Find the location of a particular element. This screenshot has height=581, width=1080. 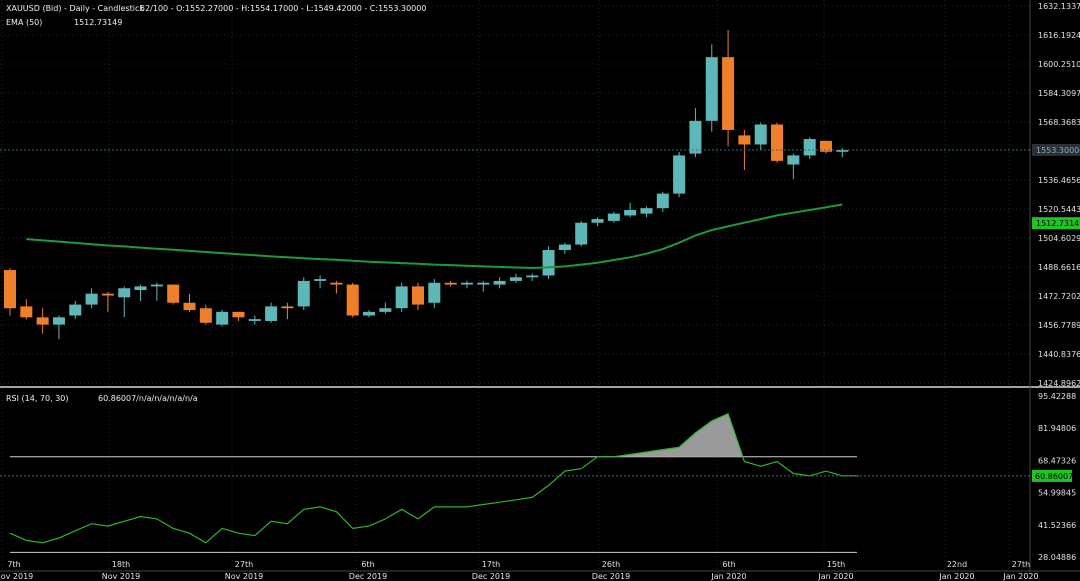

time-tick-day: 7th is located at coordinates (13, 564).